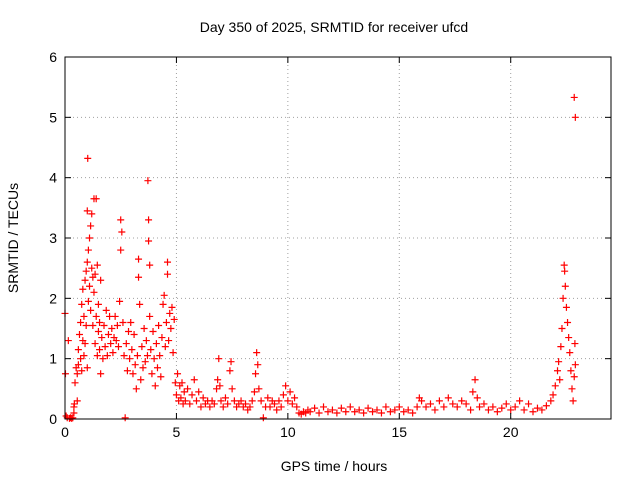  Describe the element at coordinates (288, 432) in the screenshot. I see `x-tick-label: 10` at that location.